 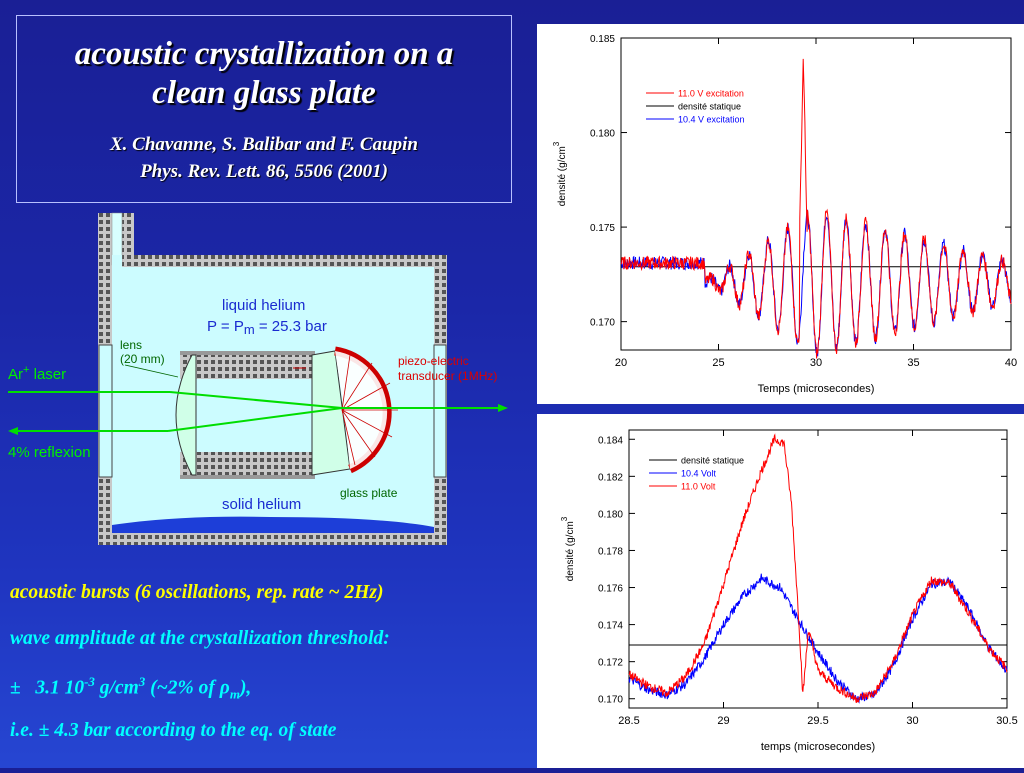 What do you see at coordinates (267, 327) in the screenshot?
I see `pressure-label: P = Pm = 25.3 bar` at bounding box center [267, 327].